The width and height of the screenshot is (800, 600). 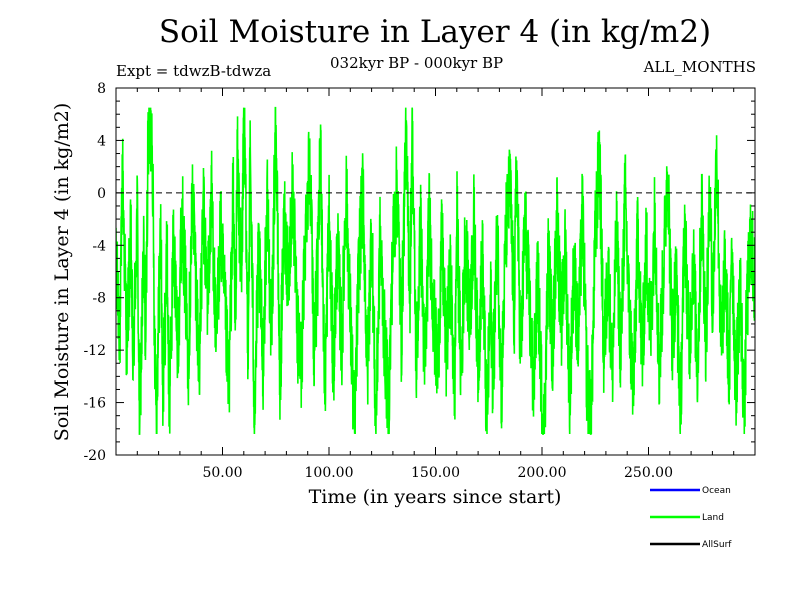 What do you see at coordinates (101, 141) in the screenshot?
I see `y-tick-label: 4` at bounding box center [101, 141].